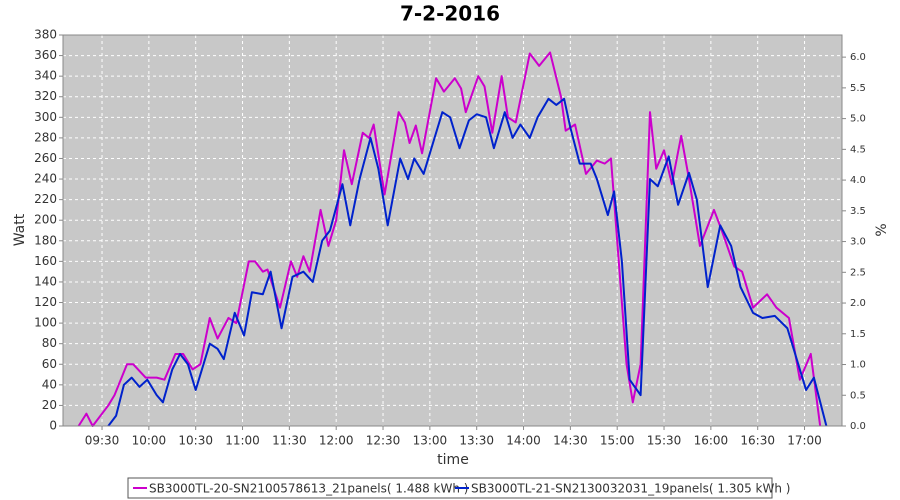  What do you see at coordinates (49, 343) in the screenshot?
I see `y-tick-label: 80` at bounding box center [49, 343].